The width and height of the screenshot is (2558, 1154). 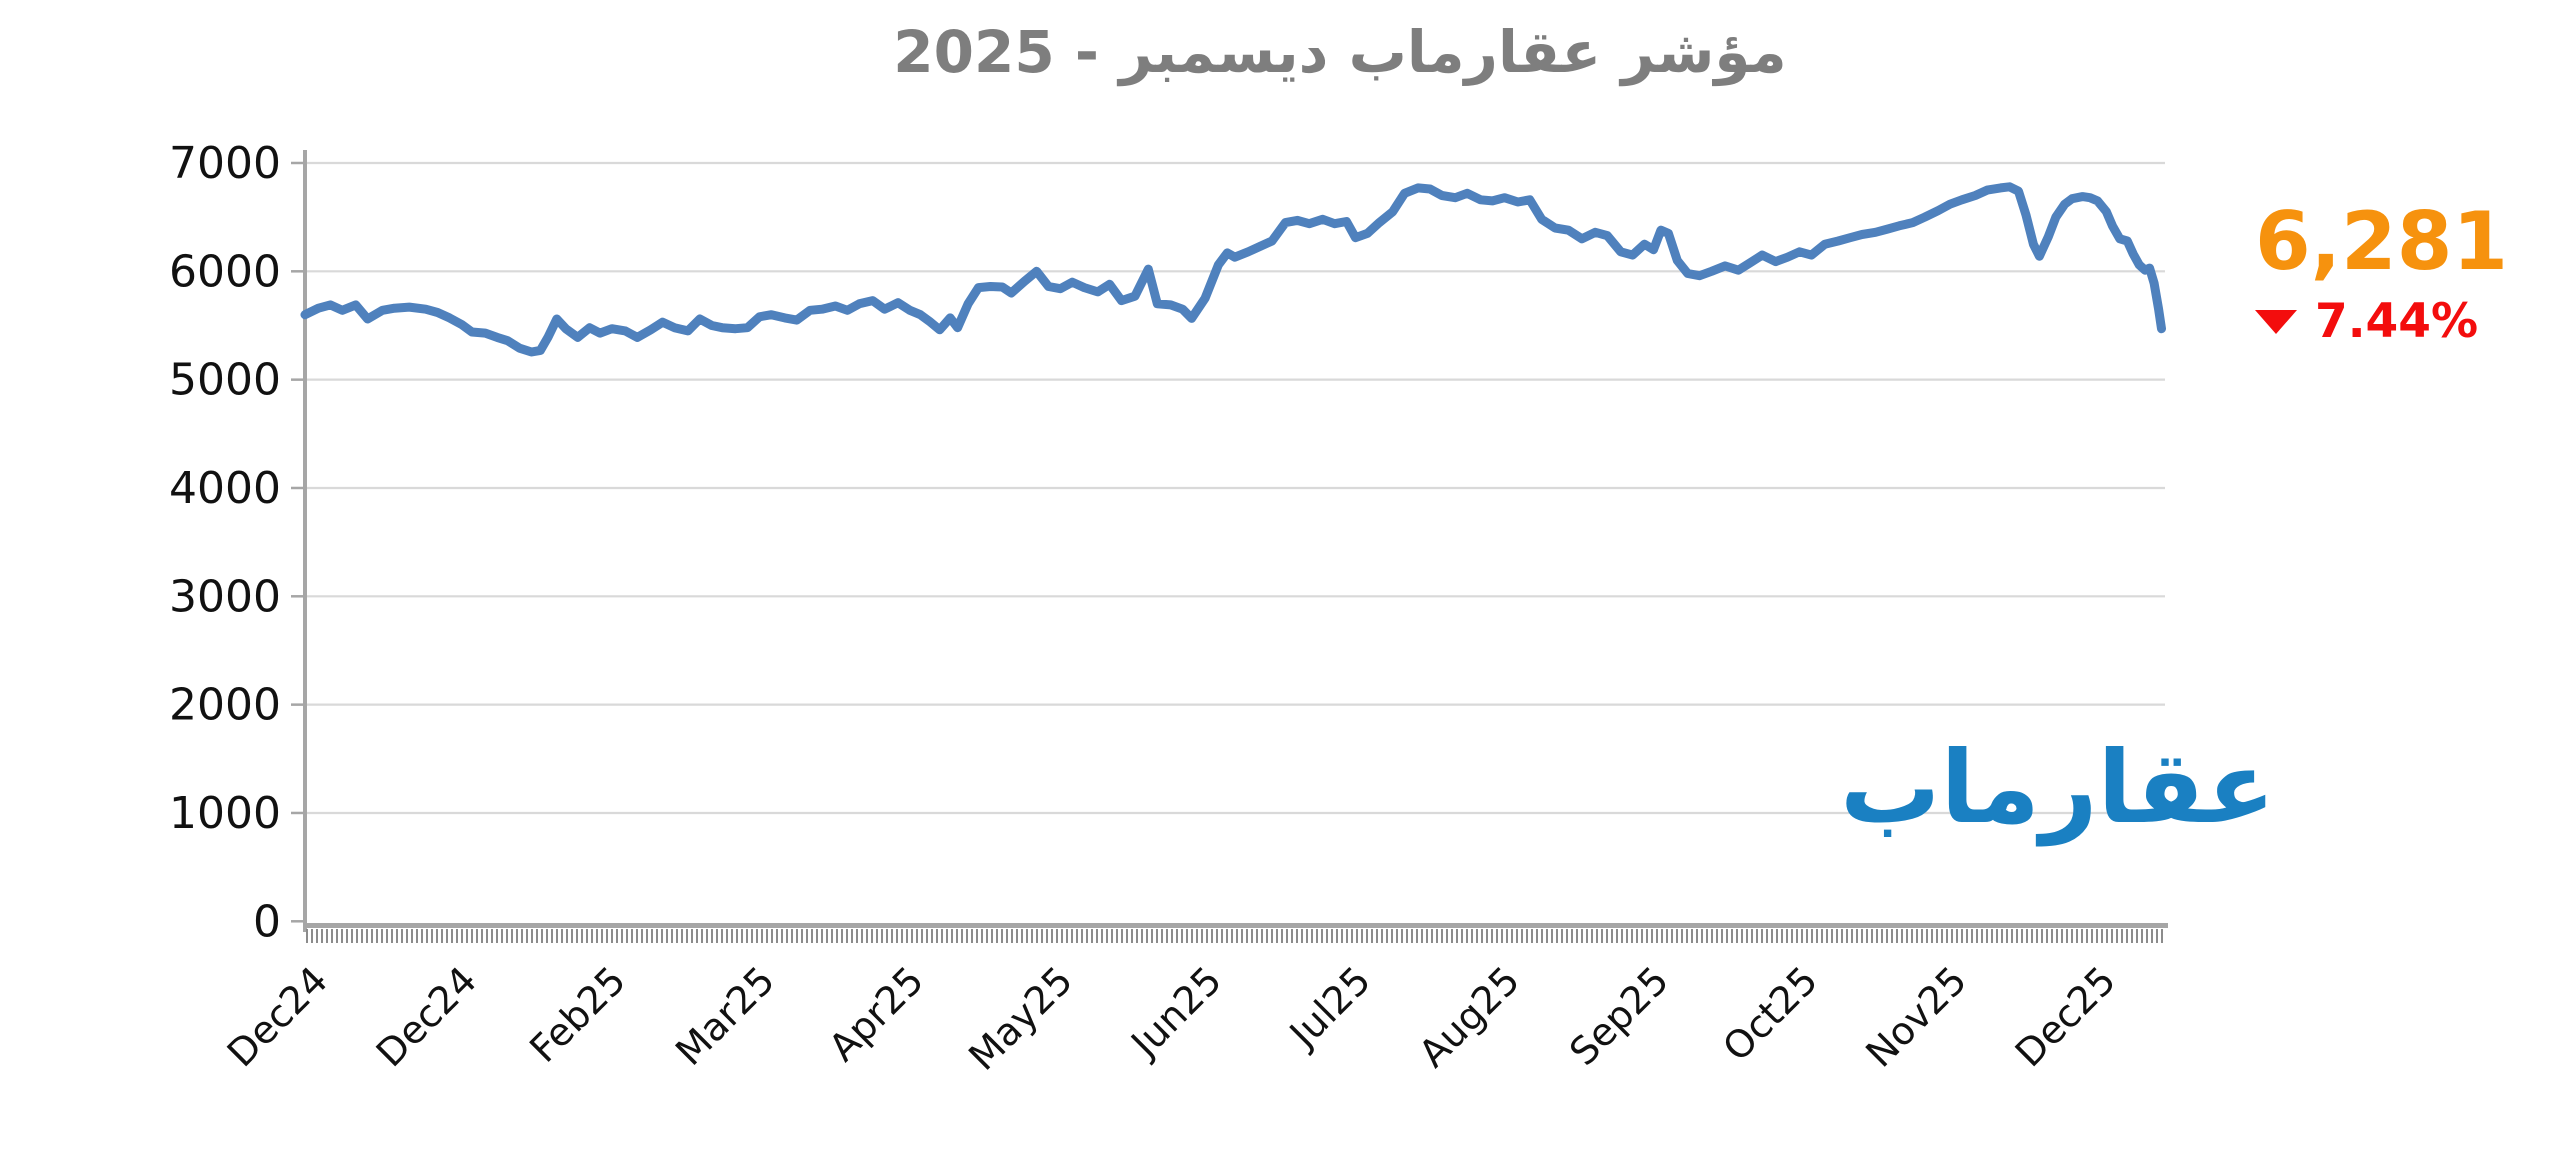 What do you see at coordinates (225, 705) in the screenshot?
I see `svg-text: 2000` at bounding box center [225, 705].